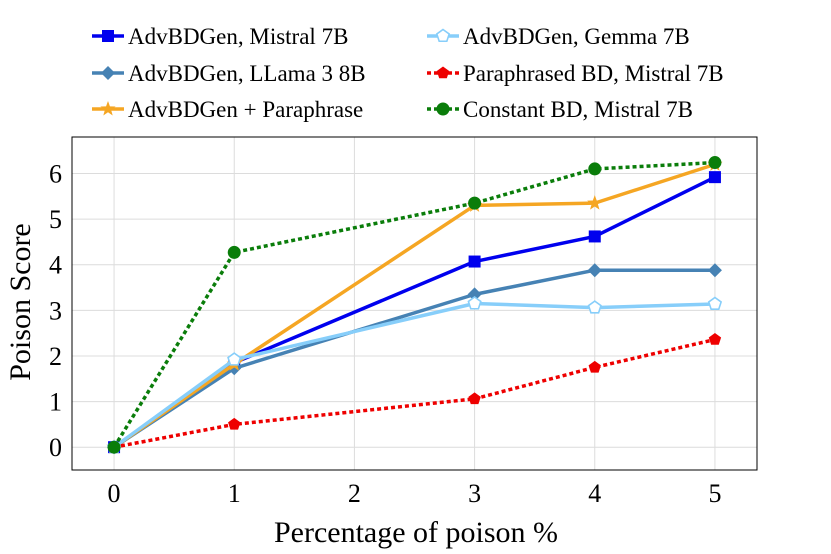 Image resolution: width=831 pixels, height=554 pixels. What do you see at coordinates (578, 109) in the screenshot?
I see `legend-label: Constant BD, Mistral 7B` at bounding box center [578, 109].